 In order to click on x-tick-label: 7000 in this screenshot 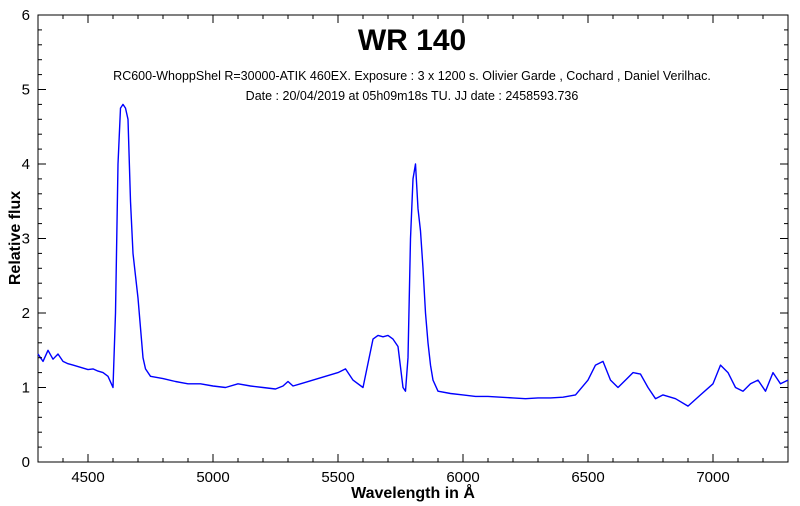, I will do `click(712, 477)`.